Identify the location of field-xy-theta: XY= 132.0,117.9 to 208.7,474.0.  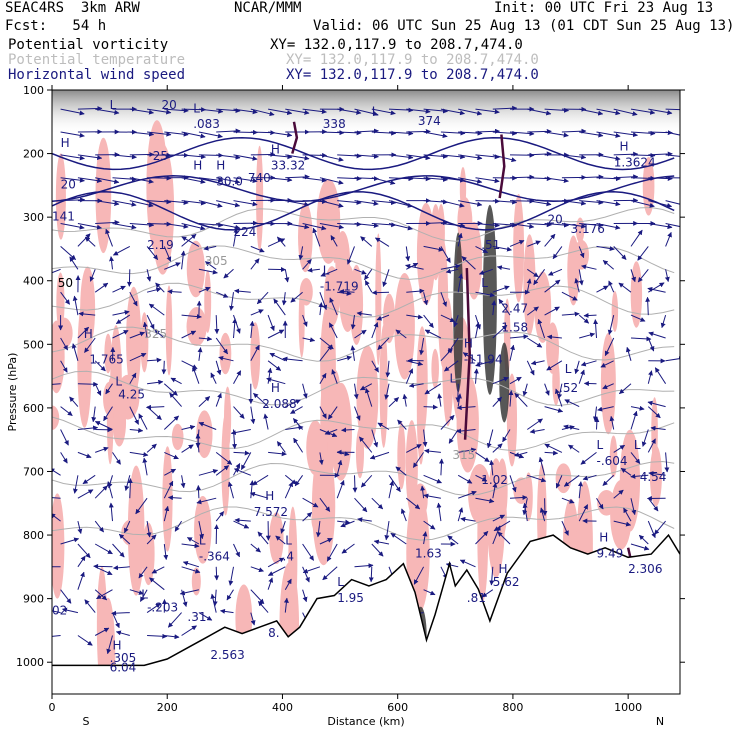
(412, 60).